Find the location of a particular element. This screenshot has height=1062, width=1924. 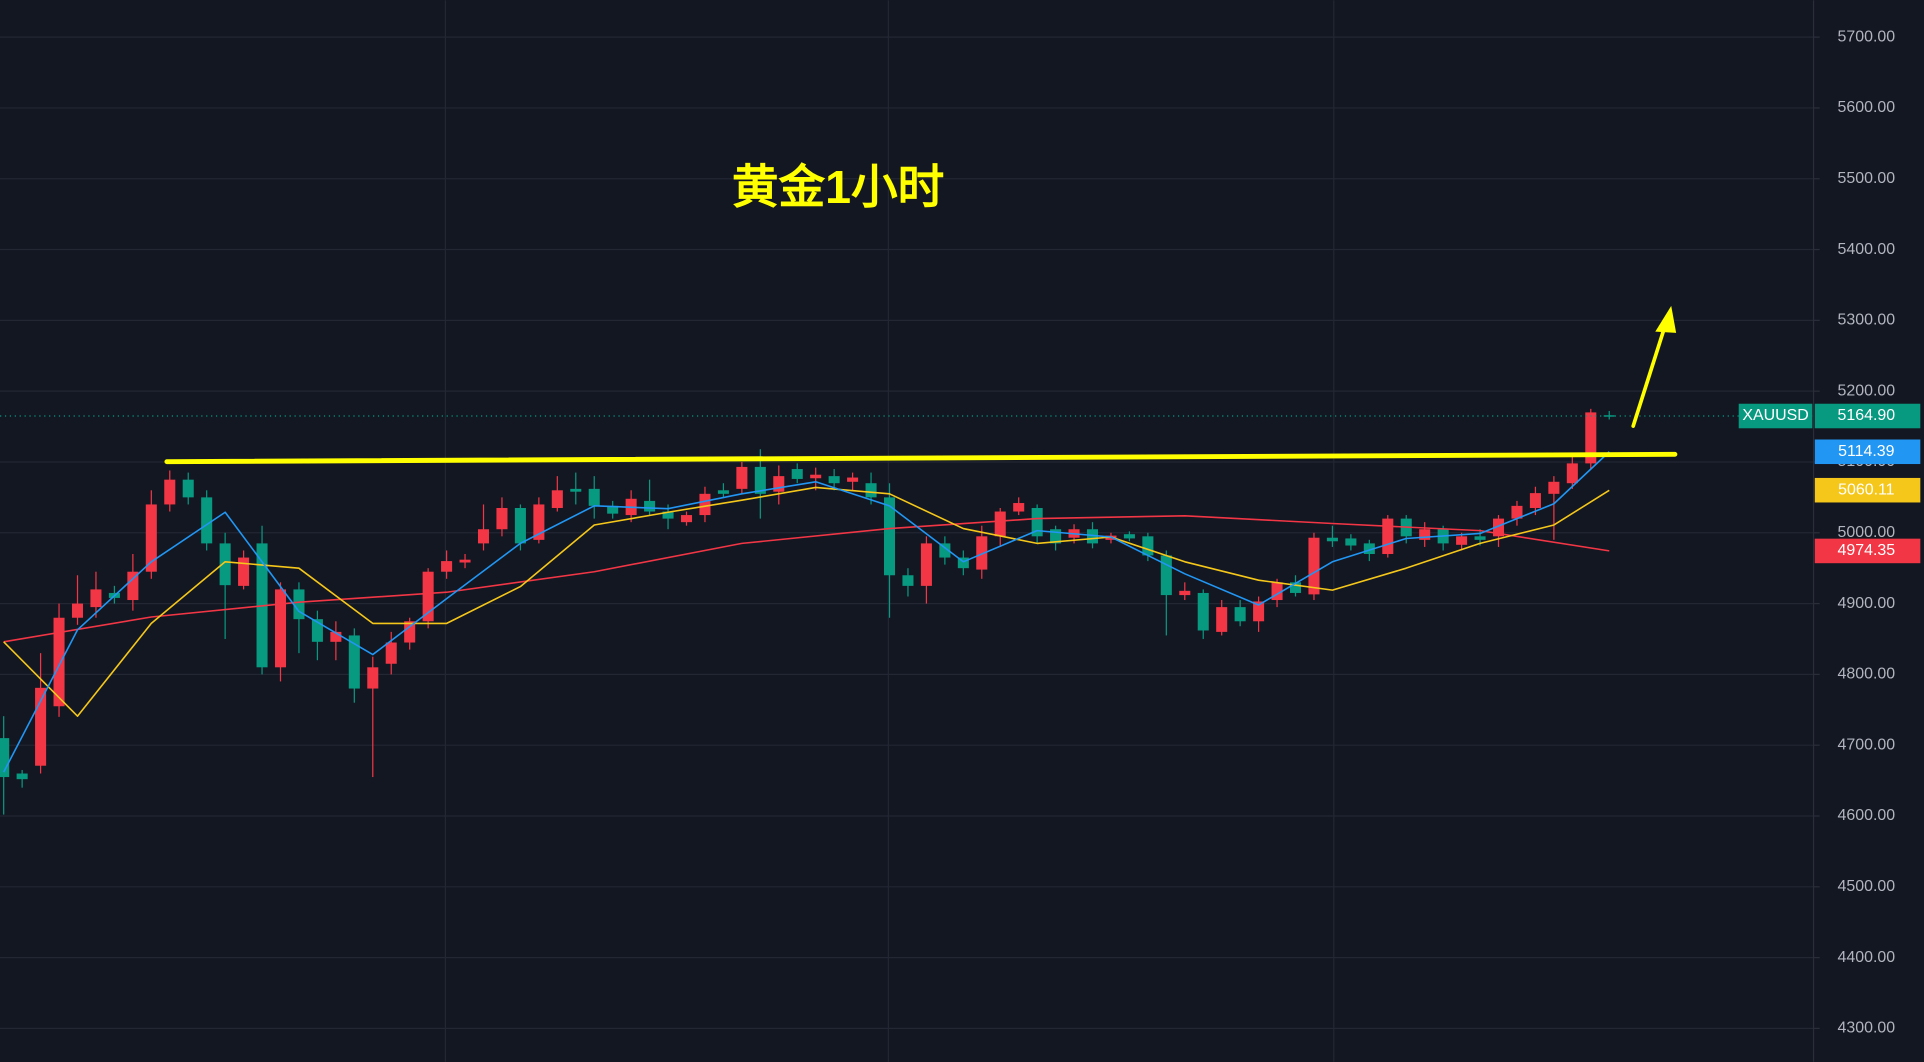

ma-line is located at coordinates (806, 578).